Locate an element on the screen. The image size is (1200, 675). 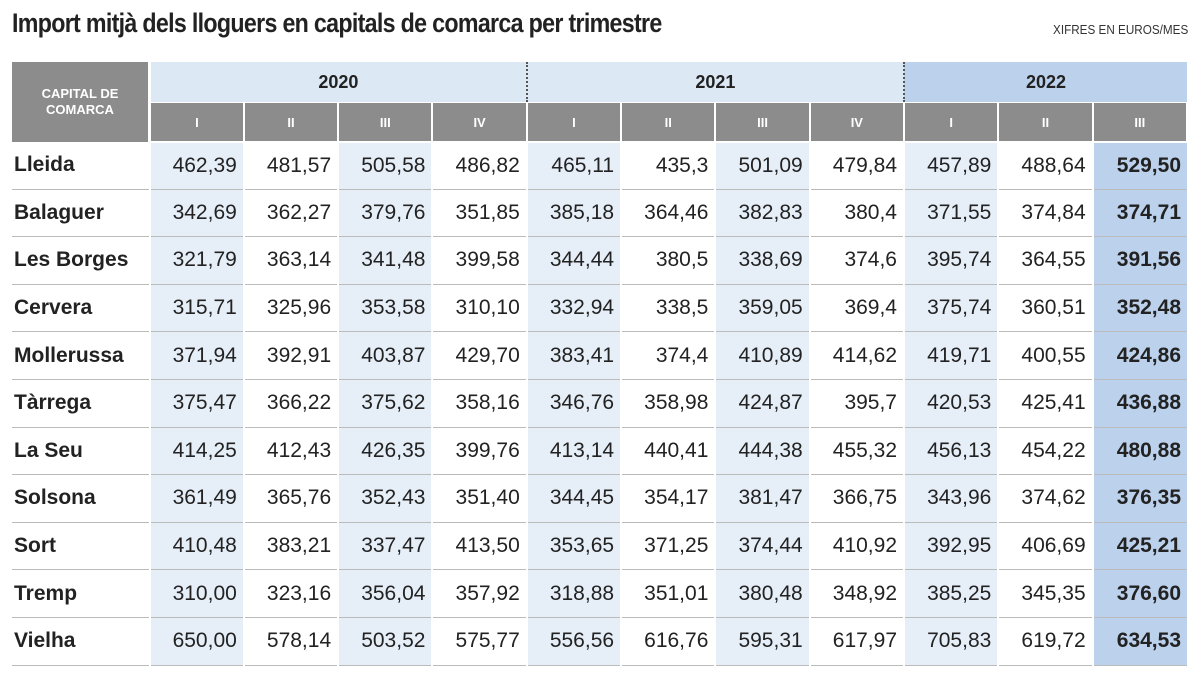
rent-value: 371,94 is located at coordinates (196, 355).